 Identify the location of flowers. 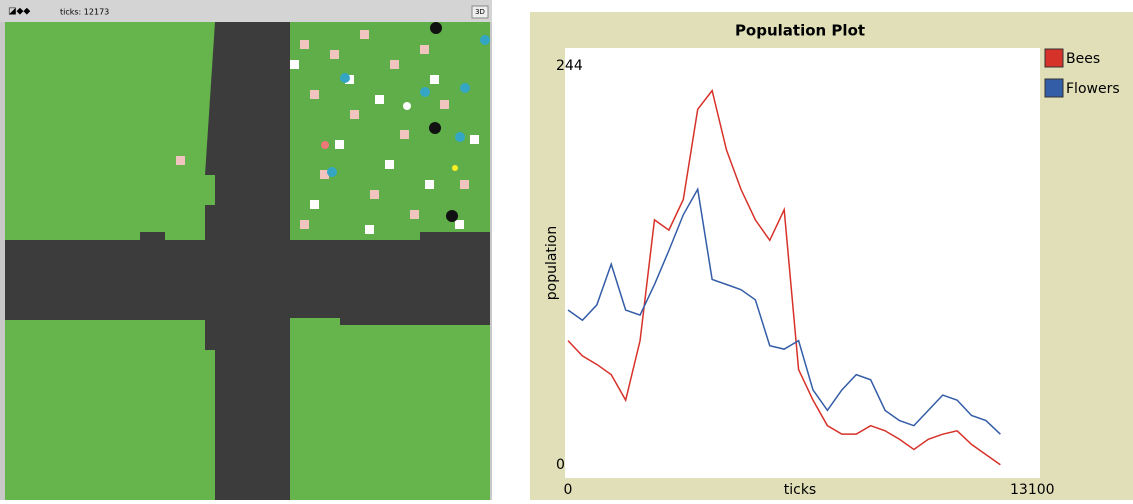
(405, 122).